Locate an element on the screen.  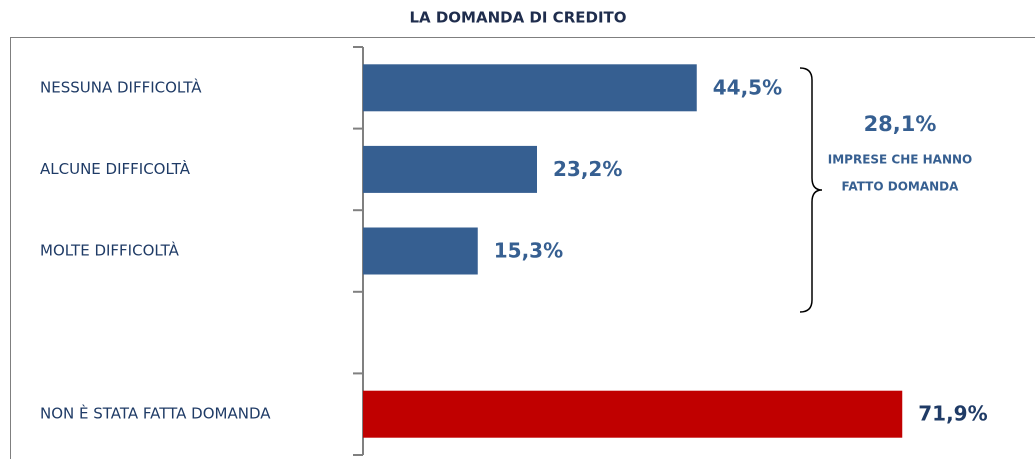
category-label: ALCUNE DIFFICOLTÀ is located at coordinates (115, 168).